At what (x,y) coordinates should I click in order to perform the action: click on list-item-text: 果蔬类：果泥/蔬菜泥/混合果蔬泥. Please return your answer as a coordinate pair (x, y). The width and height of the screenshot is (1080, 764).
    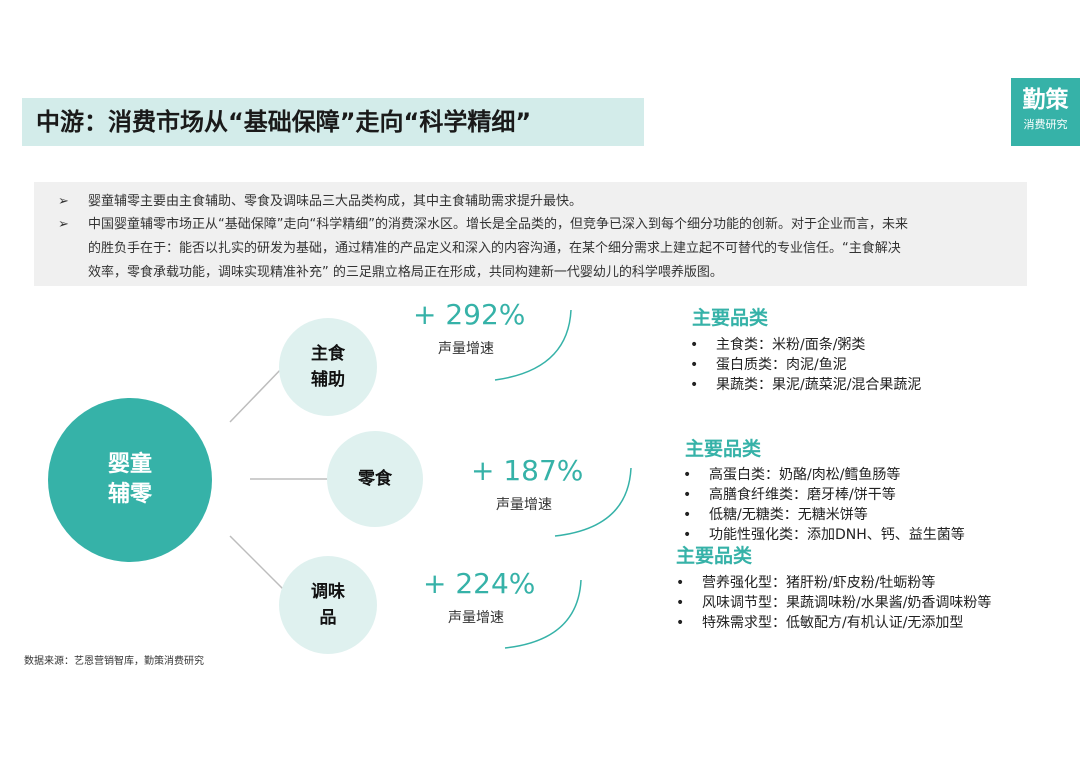
    Looking at the image, I should click on (819, 385).